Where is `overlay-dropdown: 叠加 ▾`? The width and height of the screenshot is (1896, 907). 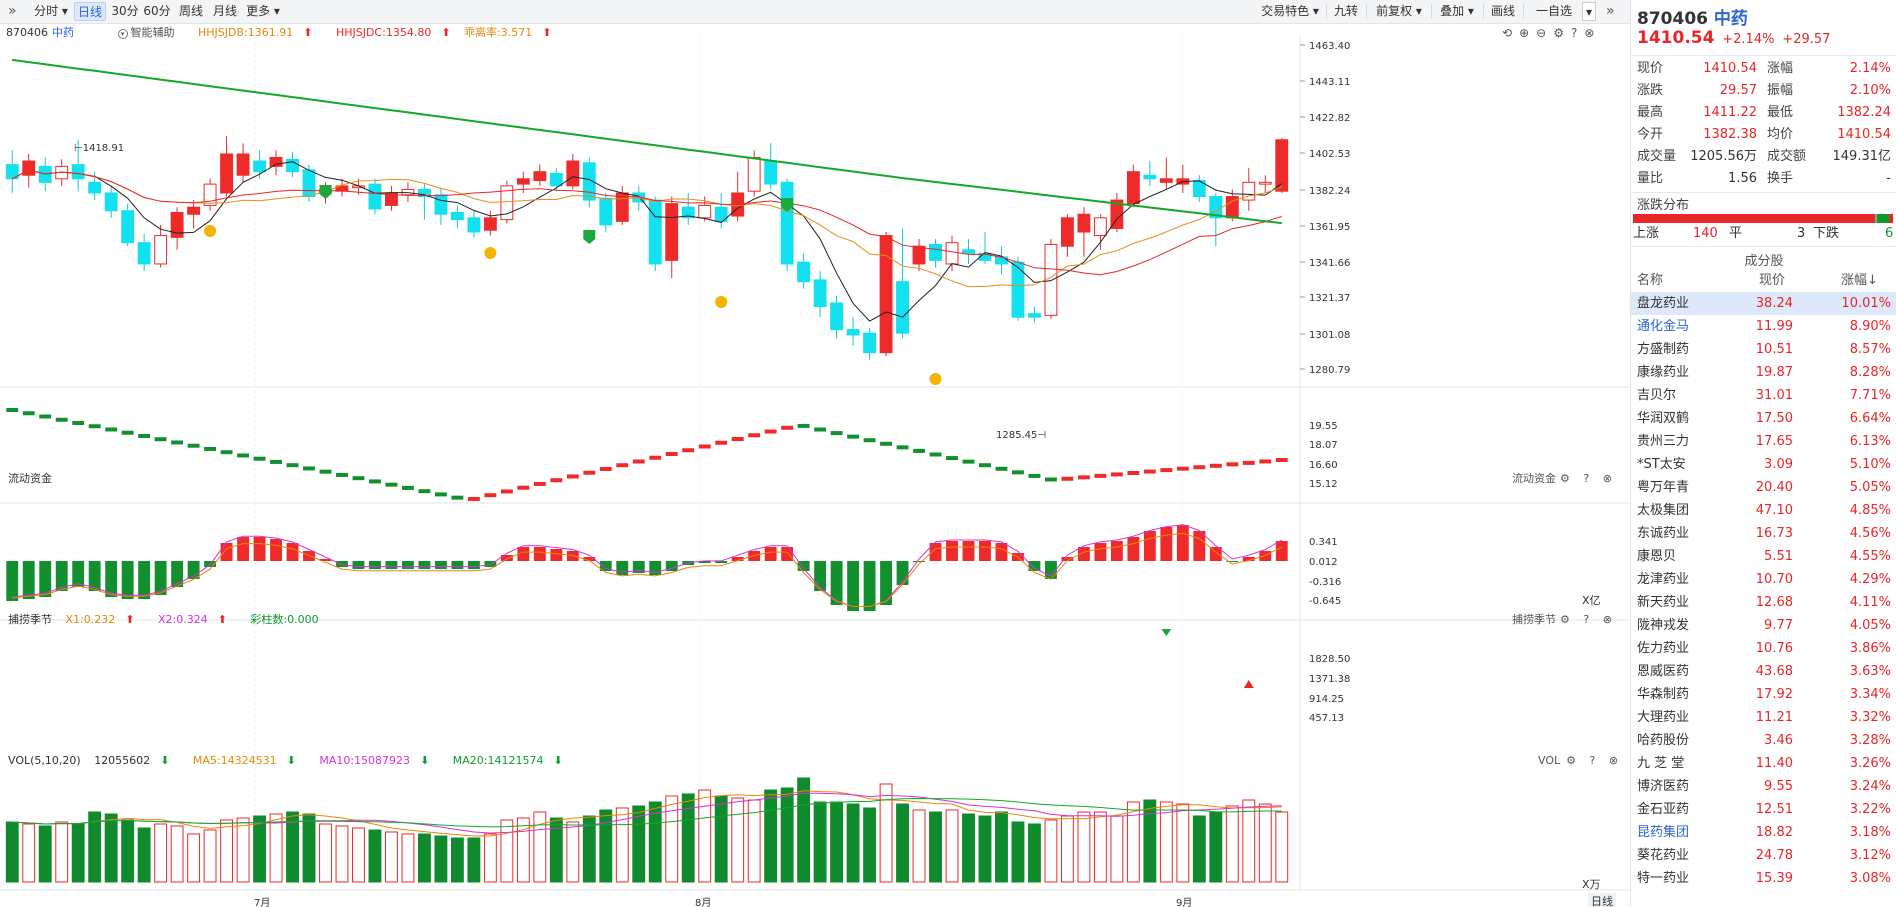 overlay-dropdown: 叠加 ▾ is located at coordinates (1457, 11).